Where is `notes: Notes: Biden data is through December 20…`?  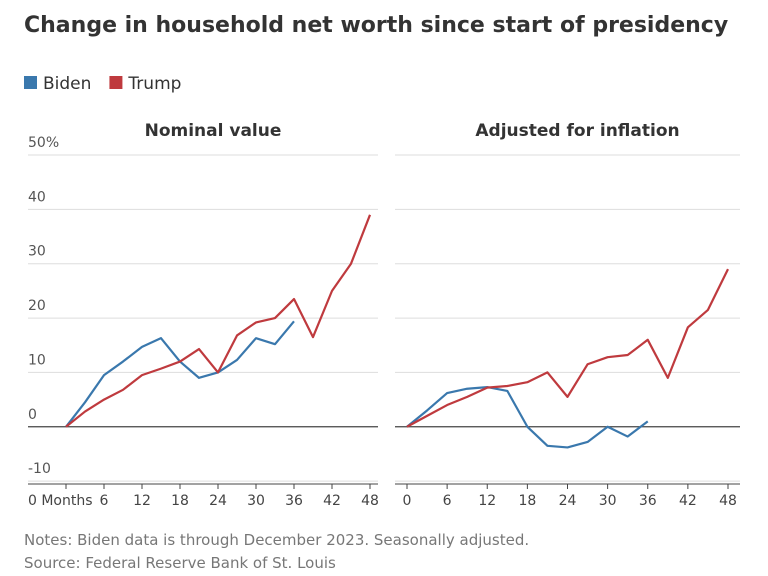
notes: Notes: Biden data is through December 20… is located at coordinates (276, 540).